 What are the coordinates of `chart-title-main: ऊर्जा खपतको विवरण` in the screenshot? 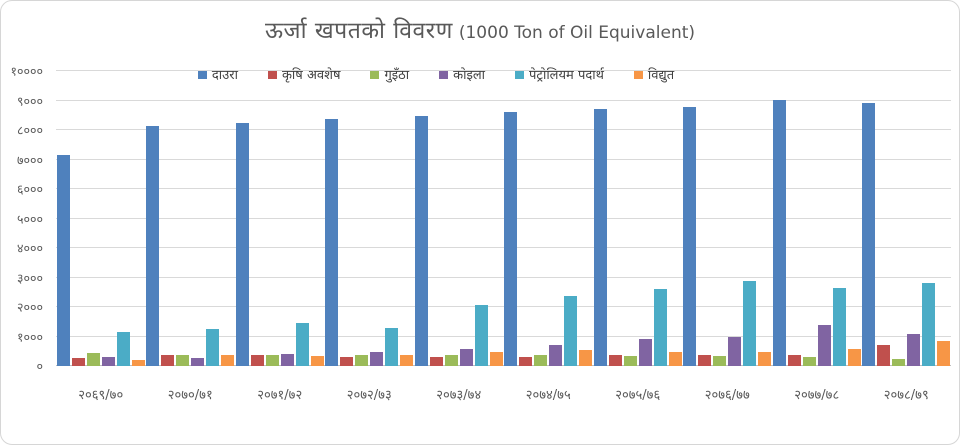 It's located at (358, 31).